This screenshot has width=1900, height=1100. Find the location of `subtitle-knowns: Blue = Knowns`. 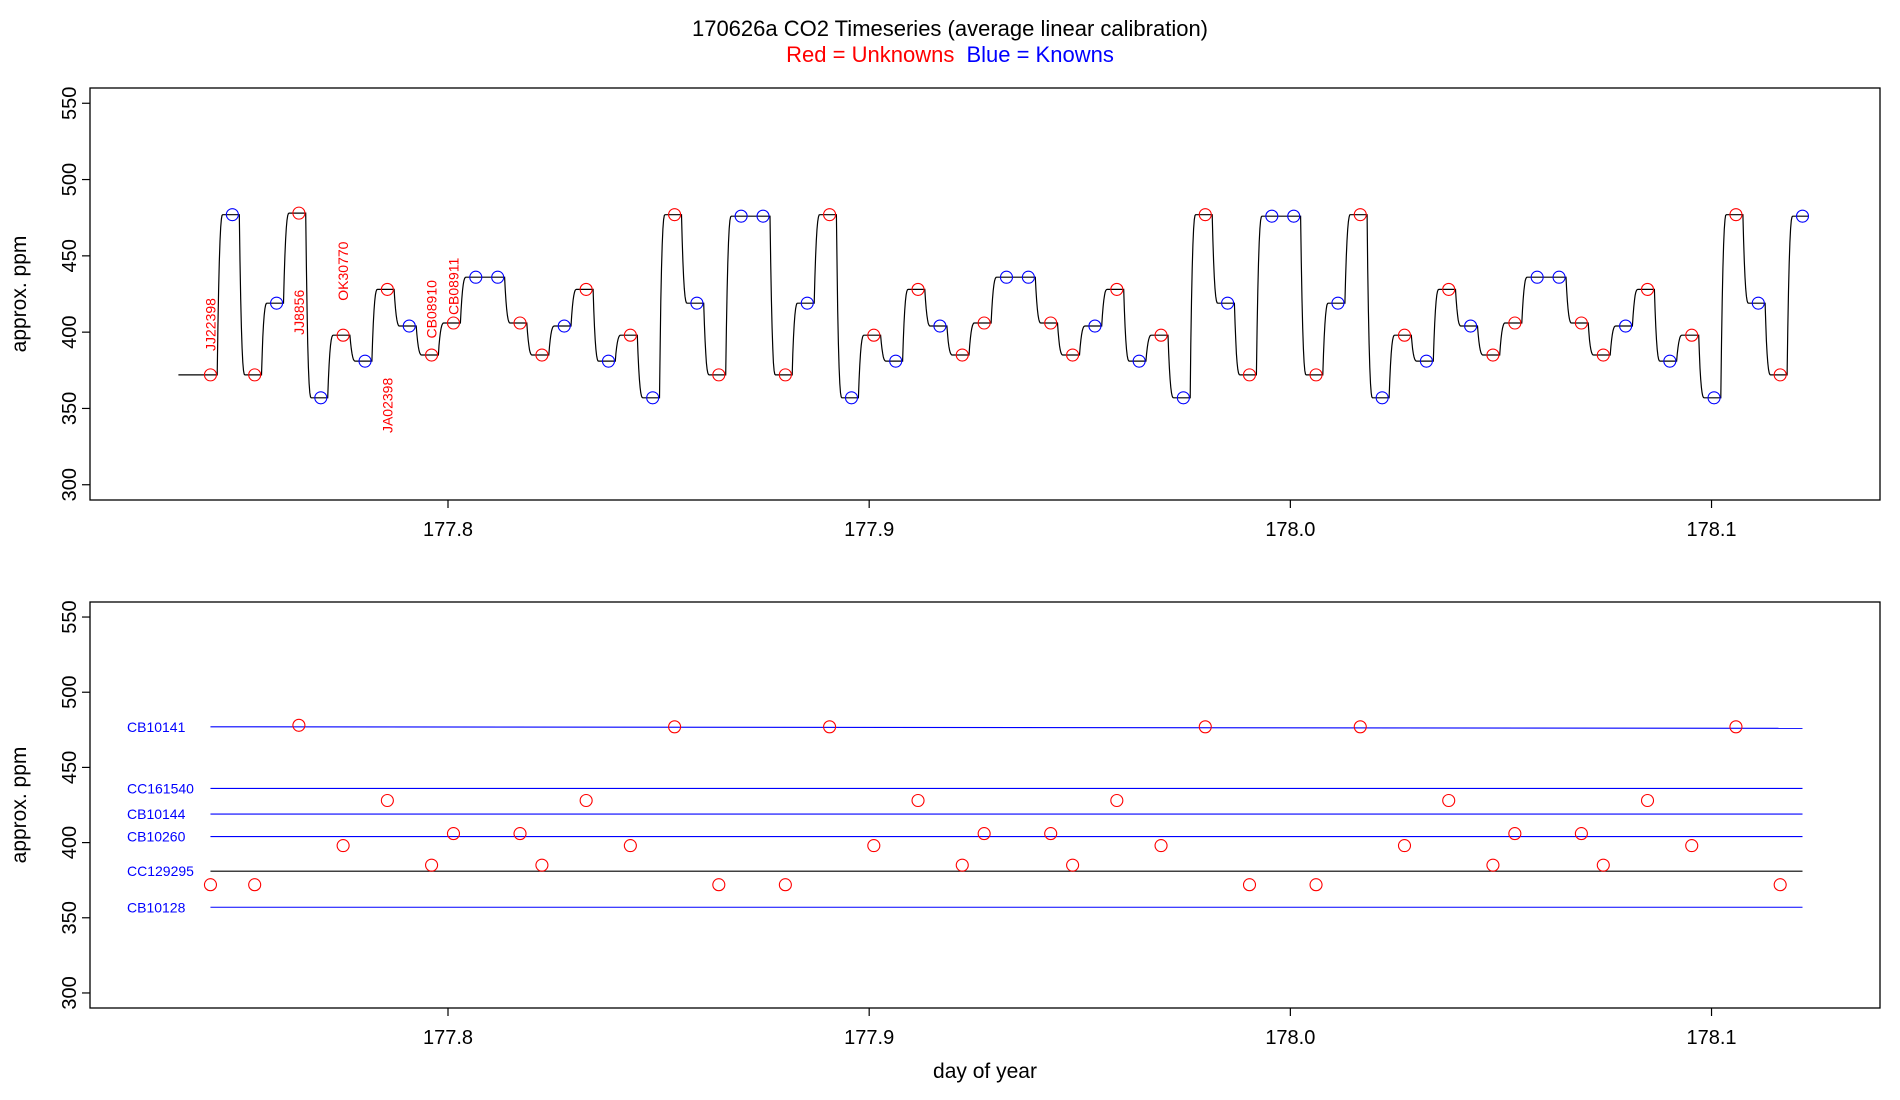

subtitle-knowns: Blue = Knowns is located at coordinates (1039, 54).